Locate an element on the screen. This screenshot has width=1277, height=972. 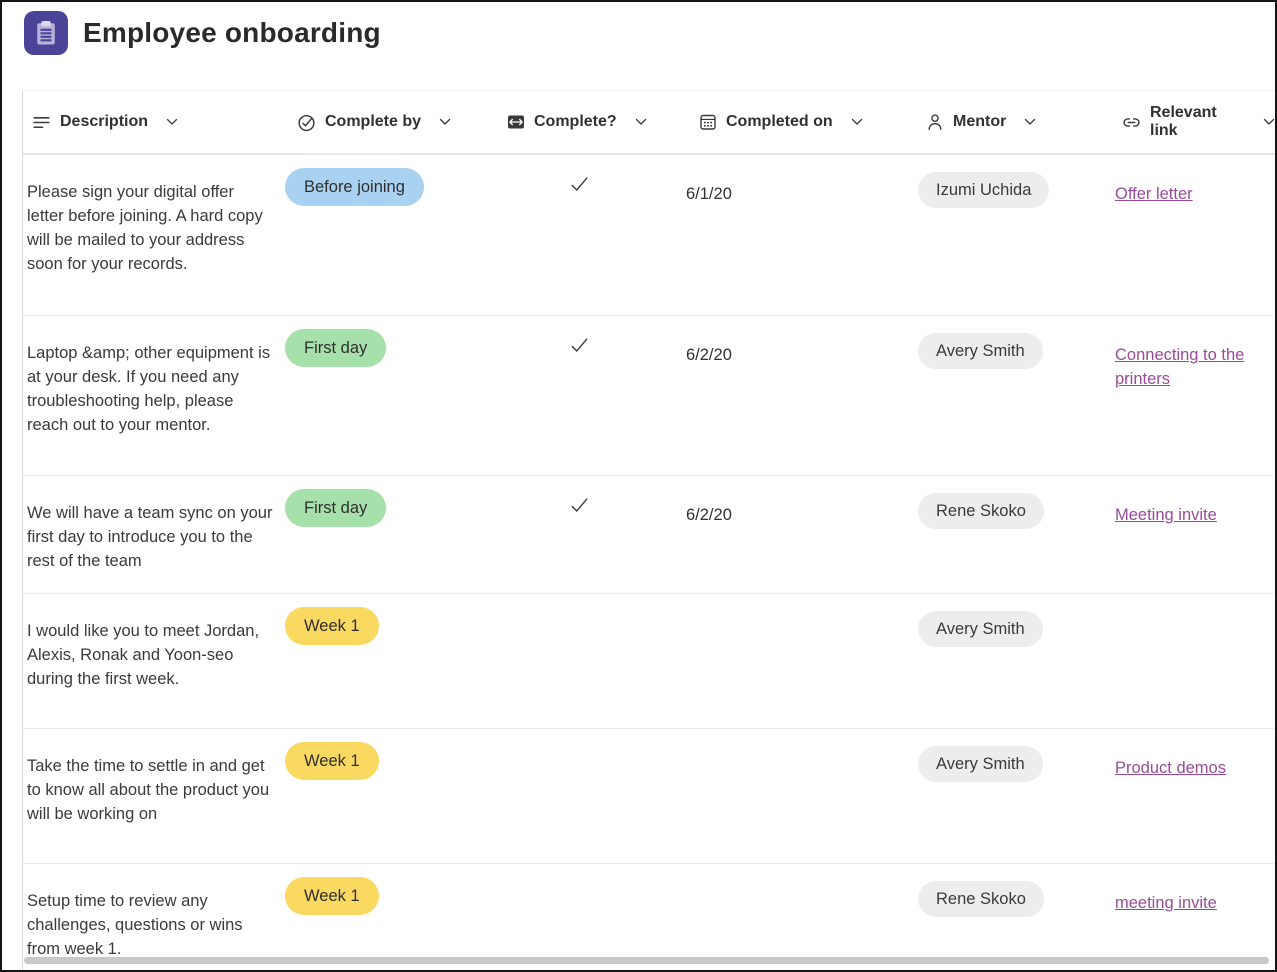
person-icon is located at coordinates (935, 122).